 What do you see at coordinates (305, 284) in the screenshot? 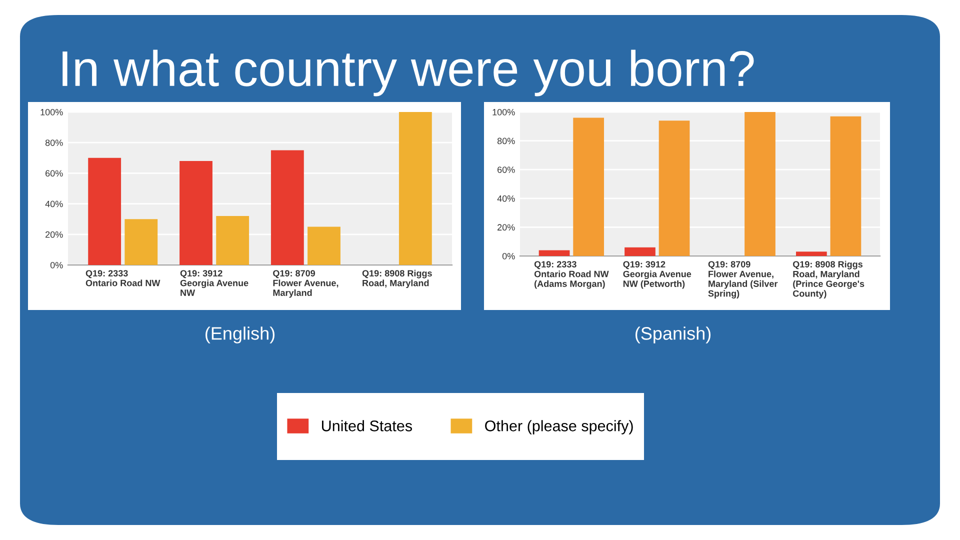
I see `x-tick-label: Q19: 8709 Flower Avenue, Maryland` at bounding box center [305, 284].